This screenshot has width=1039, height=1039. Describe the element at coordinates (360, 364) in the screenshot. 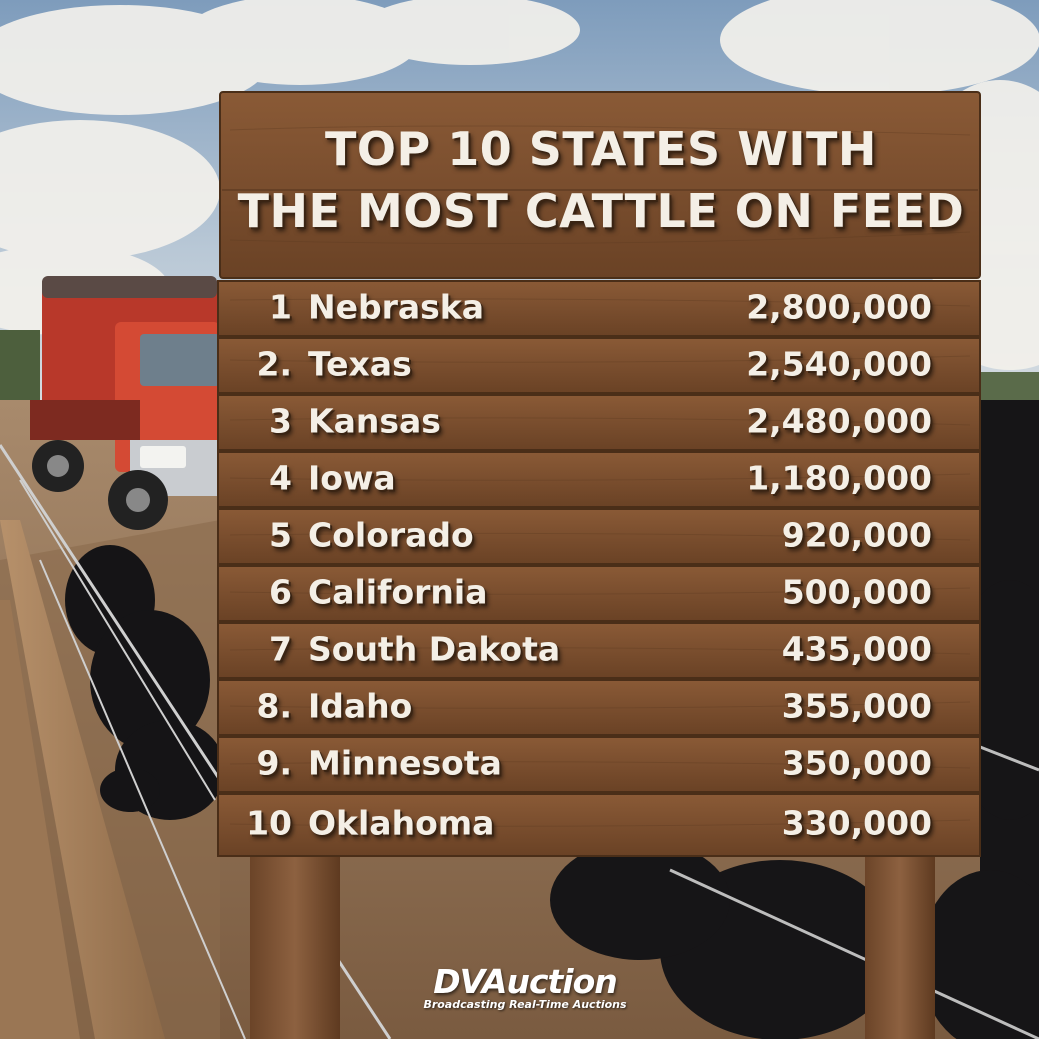

I see `state-name: Texas` at that location.